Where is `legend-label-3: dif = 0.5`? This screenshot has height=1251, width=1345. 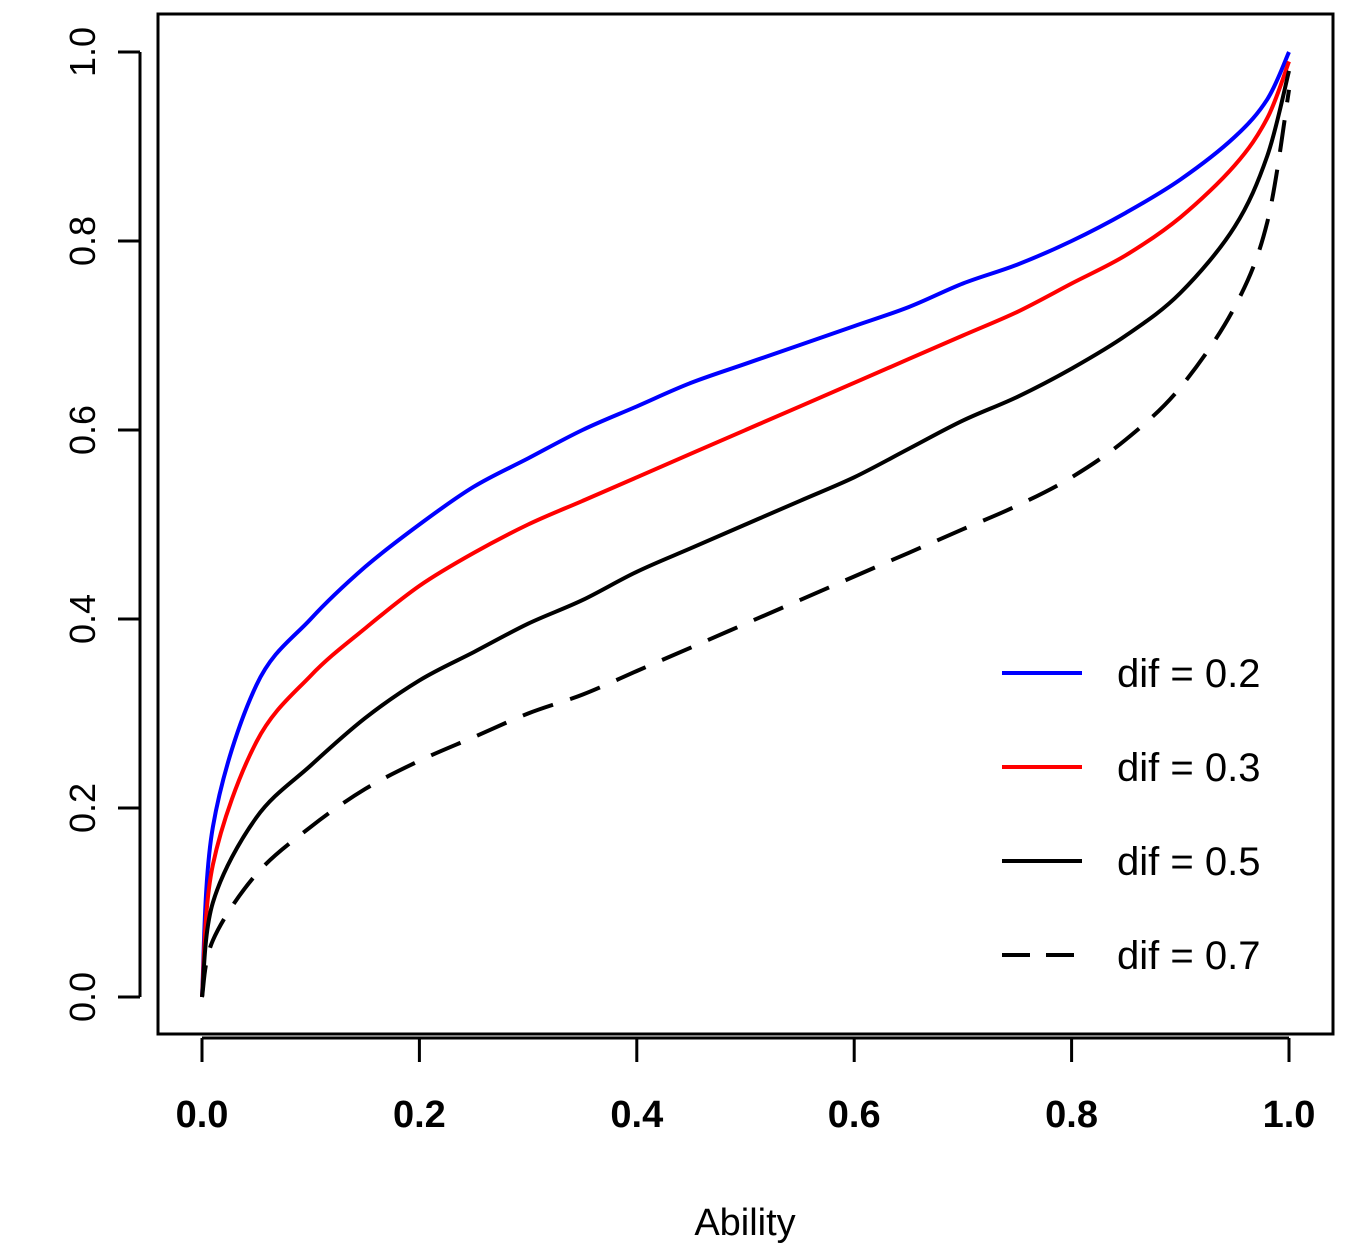 legend-label-3: dif = 0.5 is located at coordinates (1188, 862).